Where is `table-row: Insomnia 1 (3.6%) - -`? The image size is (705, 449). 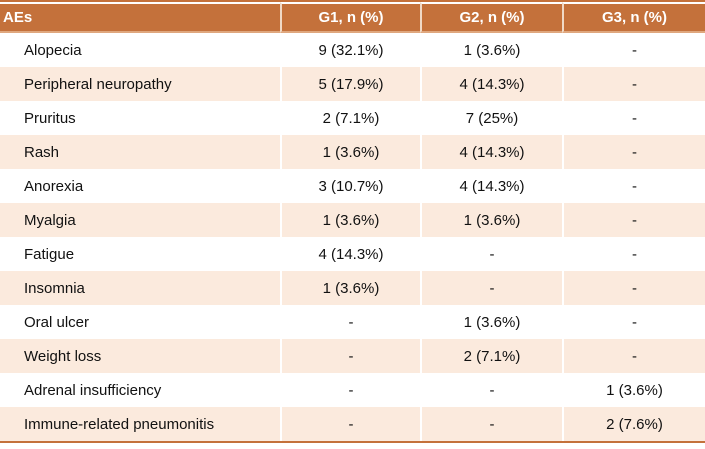 table-row: Insomnia 1 (3.6%) - - is located at coordinates (352, 288).